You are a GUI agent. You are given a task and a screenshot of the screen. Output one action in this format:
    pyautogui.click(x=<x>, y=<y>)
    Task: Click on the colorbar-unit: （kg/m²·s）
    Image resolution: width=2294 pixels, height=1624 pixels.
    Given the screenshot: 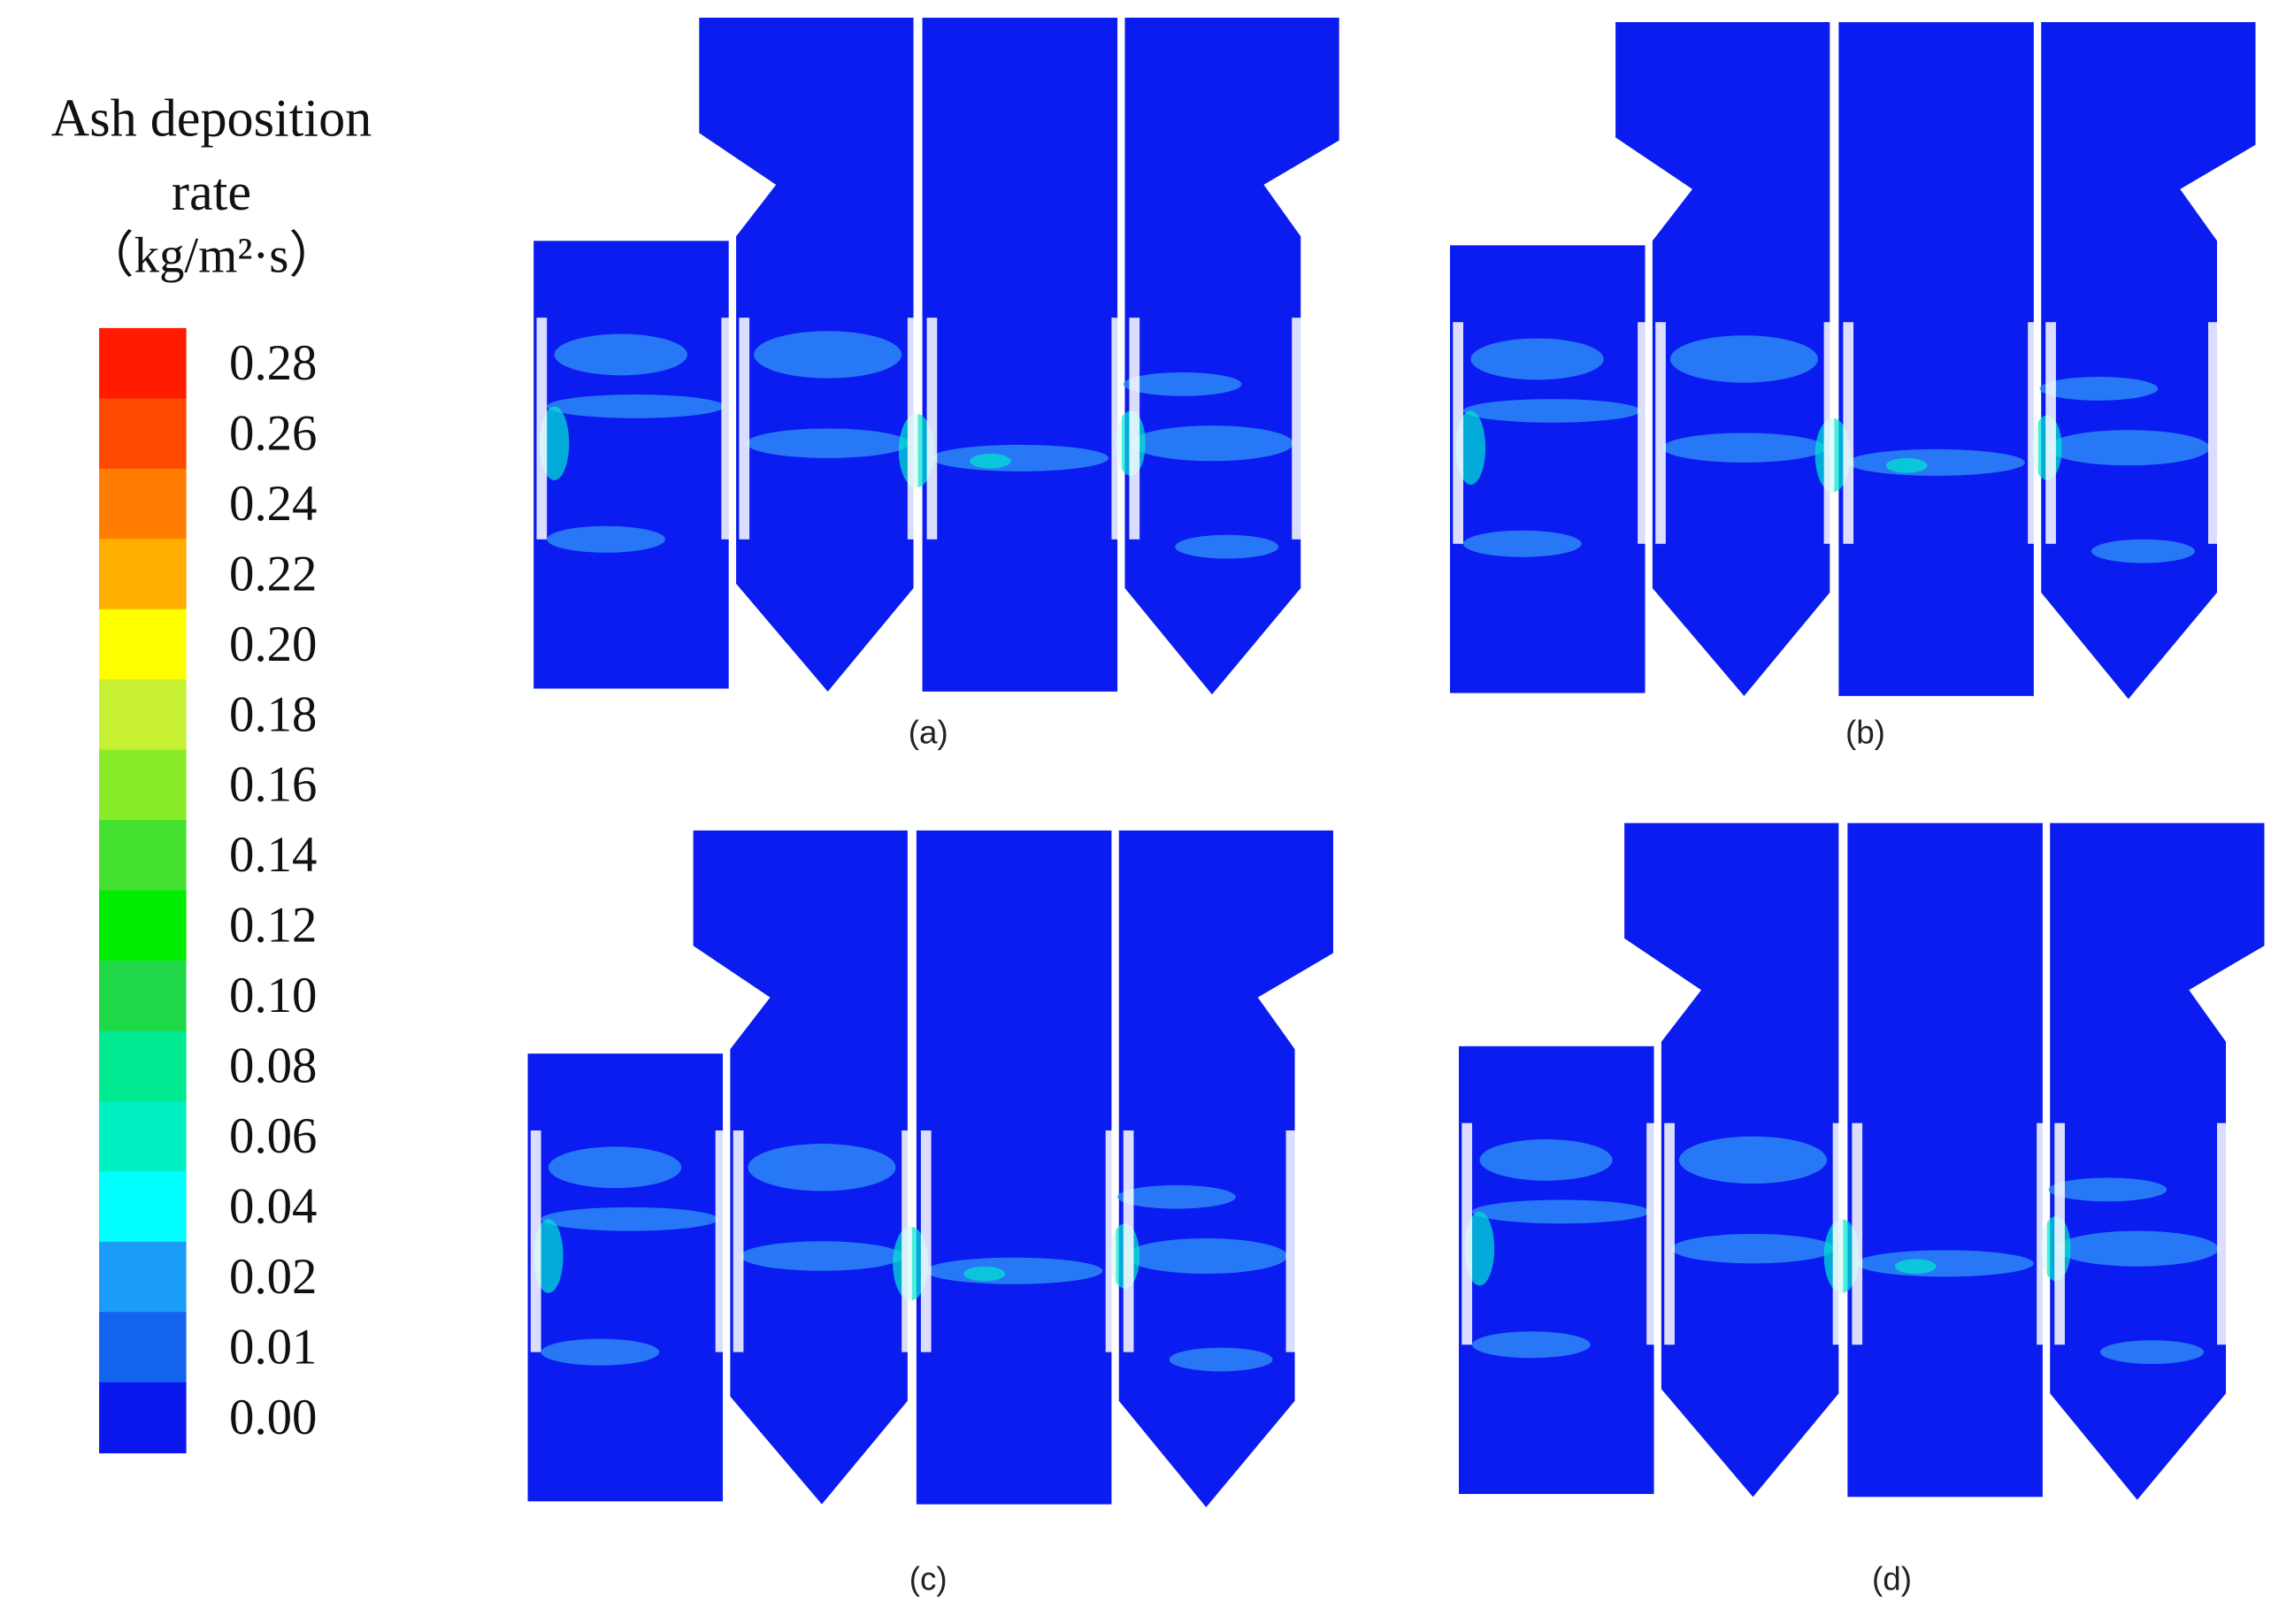 What is the action you would take?
    pyautogui.click(x=212, y=255)
    